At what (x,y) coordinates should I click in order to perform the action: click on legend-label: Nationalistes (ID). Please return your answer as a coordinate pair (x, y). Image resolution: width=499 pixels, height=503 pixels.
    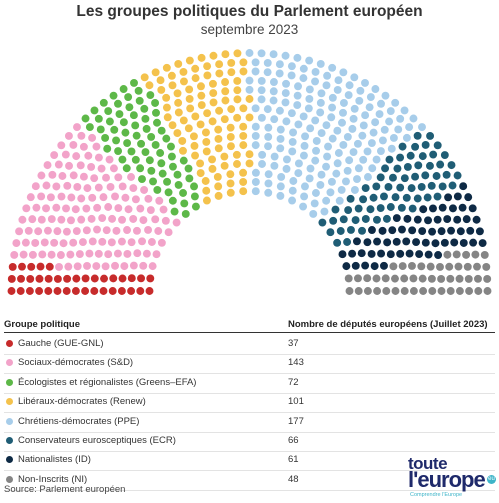
    Looking at the image, I should click on (54, 460).